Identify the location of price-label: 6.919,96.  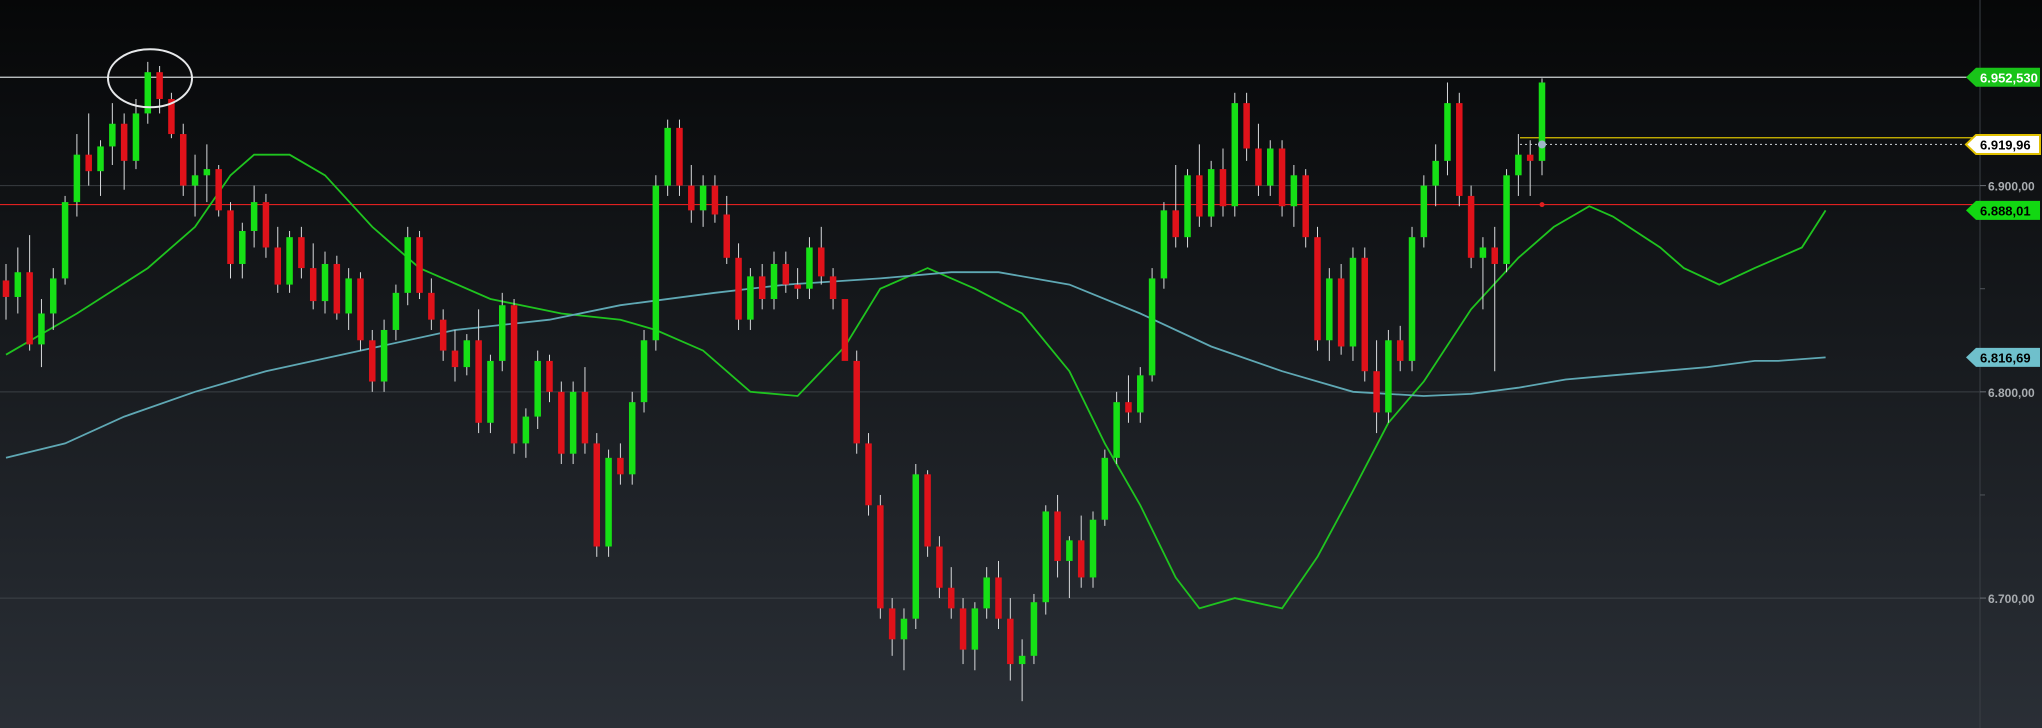
(2002, 144).